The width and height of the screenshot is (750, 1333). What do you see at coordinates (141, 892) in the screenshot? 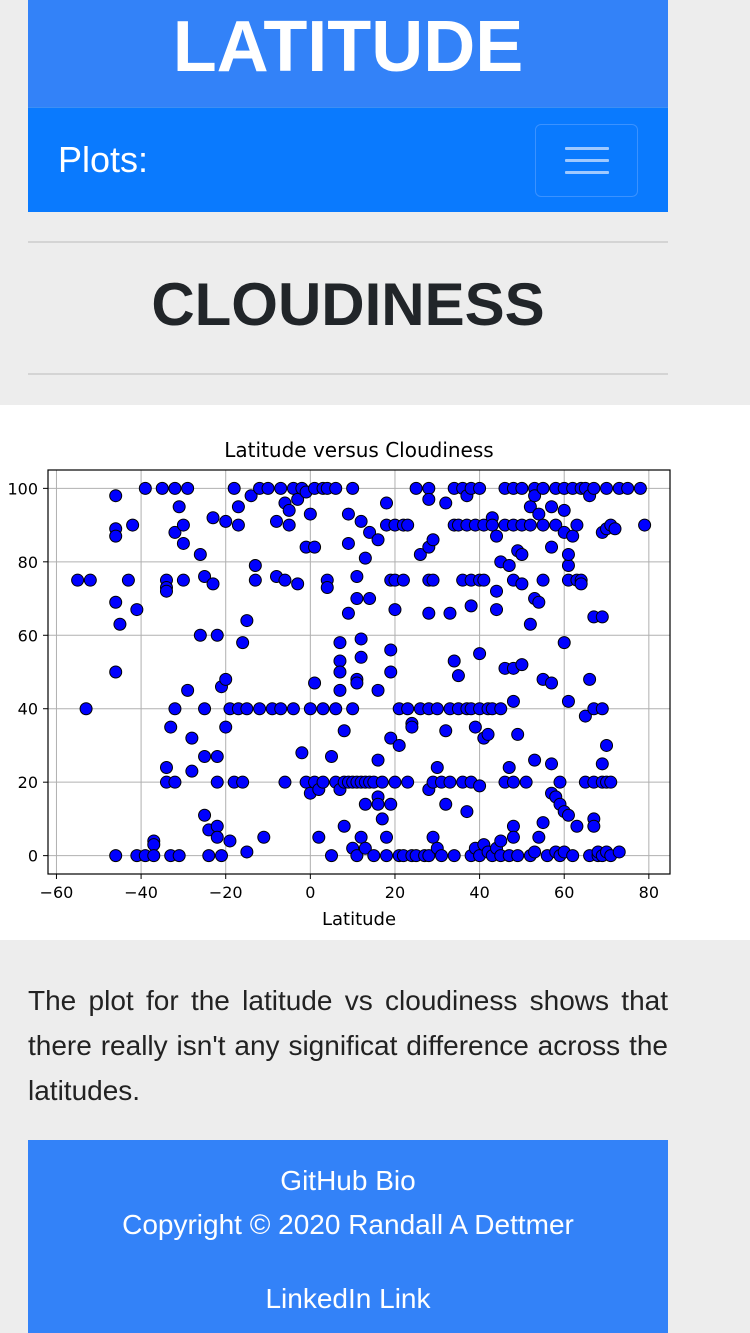
I see `x-tick-label: −40` at bounding box center [141, 892].